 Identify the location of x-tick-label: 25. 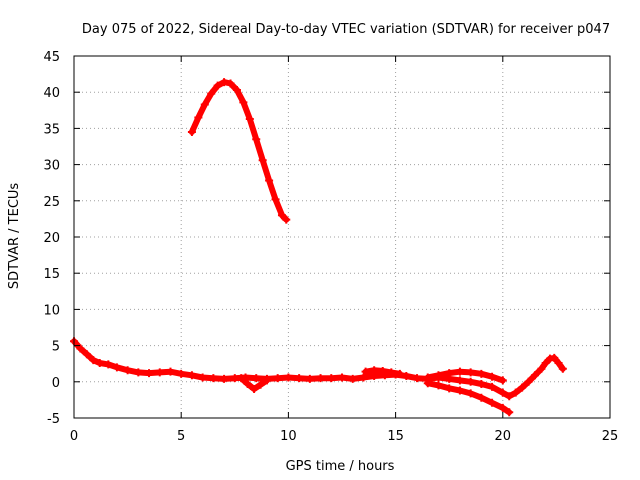
(610, 436).